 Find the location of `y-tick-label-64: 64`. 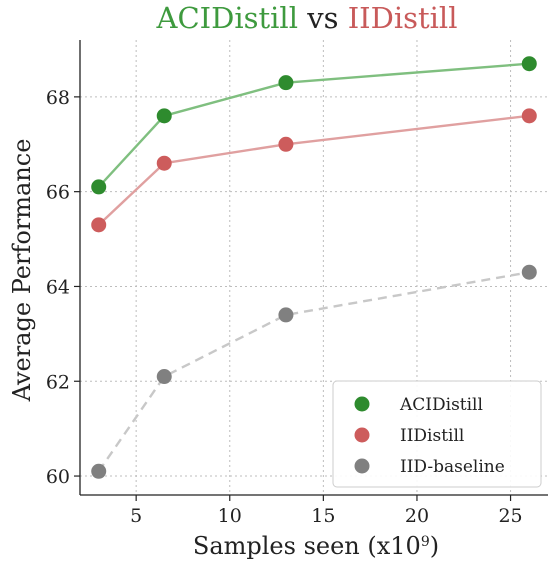

y-tick-label-64: 64 is located at coordinates (58, 287).